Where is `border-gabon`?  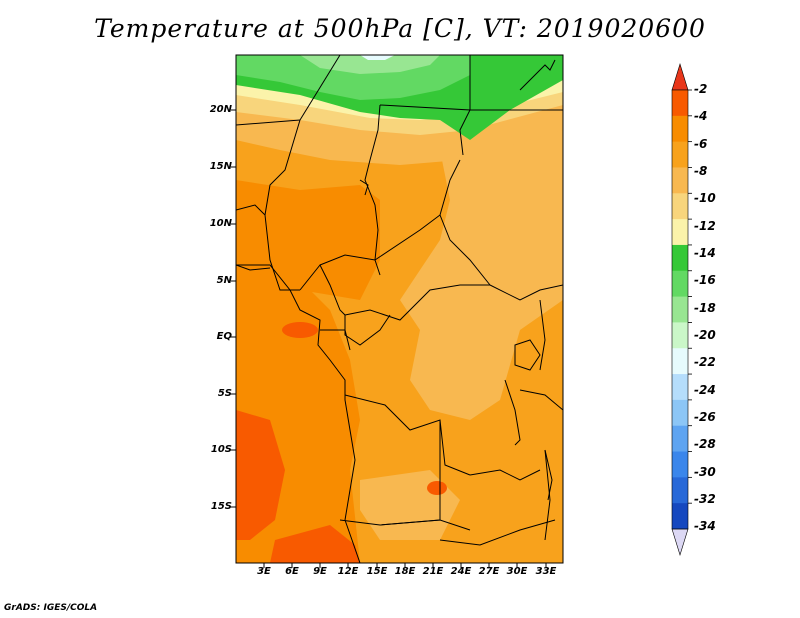 border-gabon is located at coordinates (335, 340).